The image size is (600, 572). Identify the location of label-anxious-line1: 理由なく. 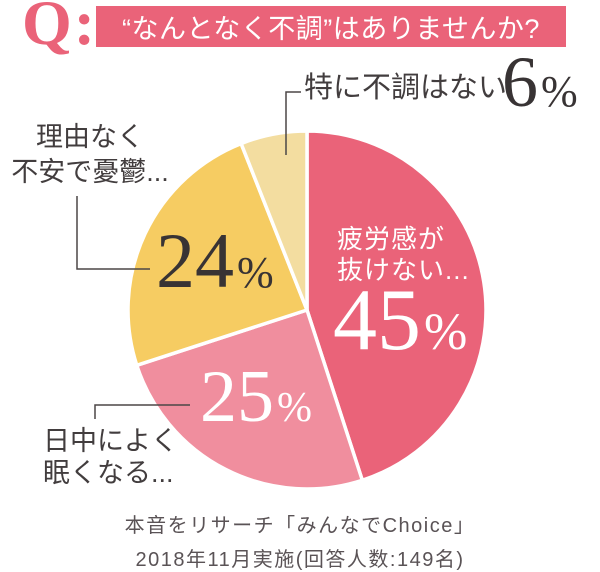
(90, 137).